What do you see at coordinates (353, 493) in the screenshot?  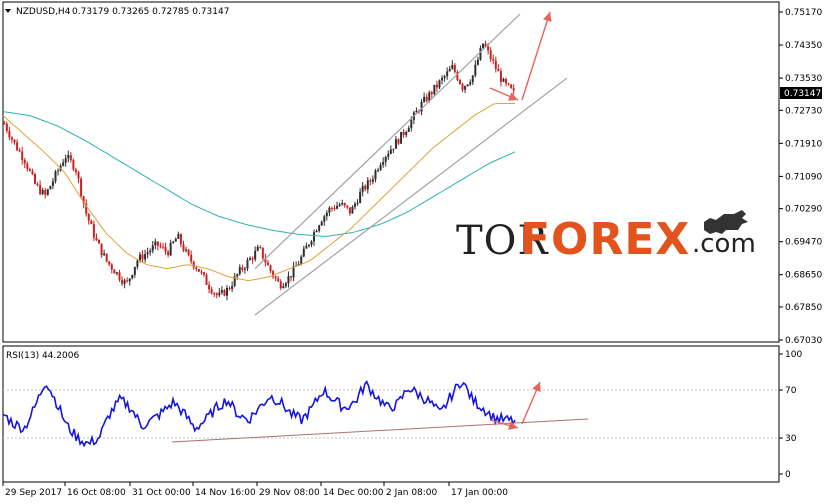 I see `time-tick-label: 14 Dec 00:00` at bounding box center [353, 493].